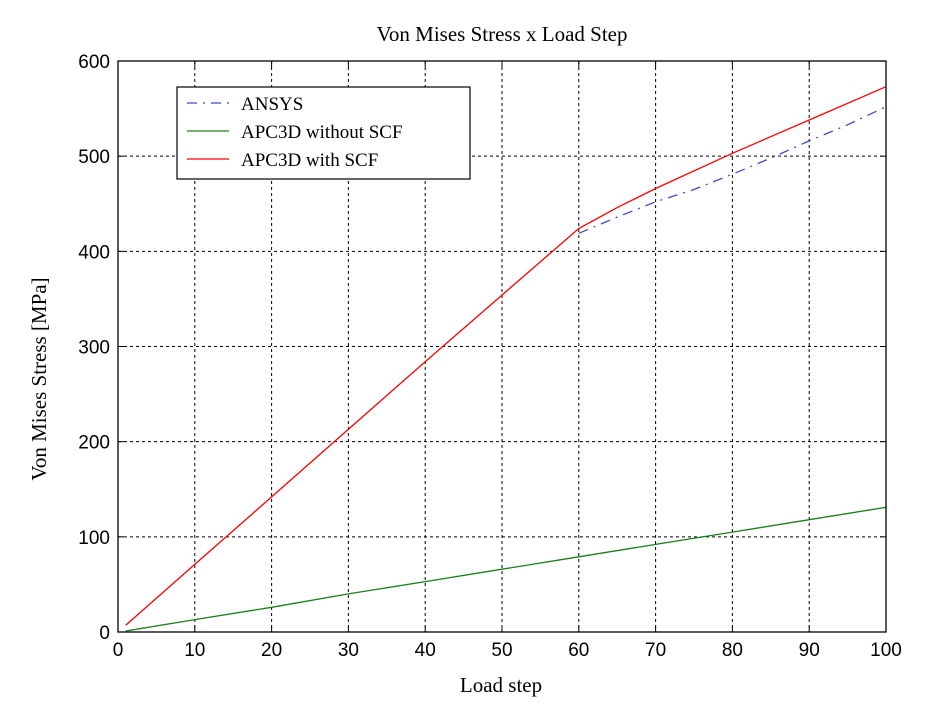  What do you see at coordinates (94, 62) in the screenshot?
I see `y-tick-label: 600` at bounding box center [94, 62].